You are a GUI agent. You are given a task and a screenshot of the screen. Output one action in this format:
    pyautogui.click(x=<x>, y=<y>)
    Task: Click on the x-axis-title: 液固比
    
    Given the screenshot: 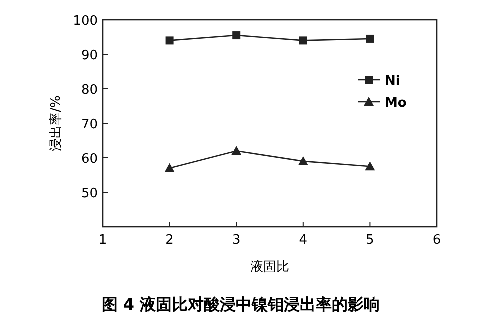 What is the action you would take?
    pyautogui.click(x=270, y=267)
    